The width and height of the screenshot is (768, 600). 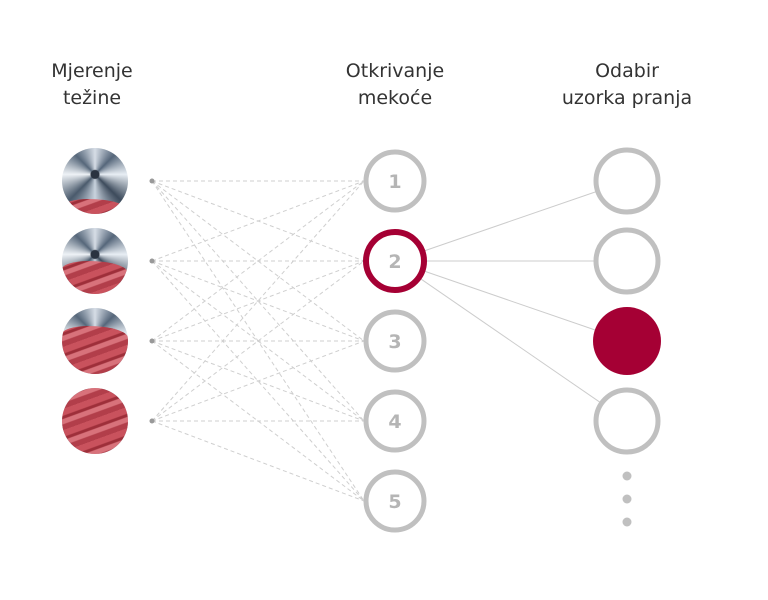 I want to click on title-weight: Mjerenje težine, so click(x=96, y=85).